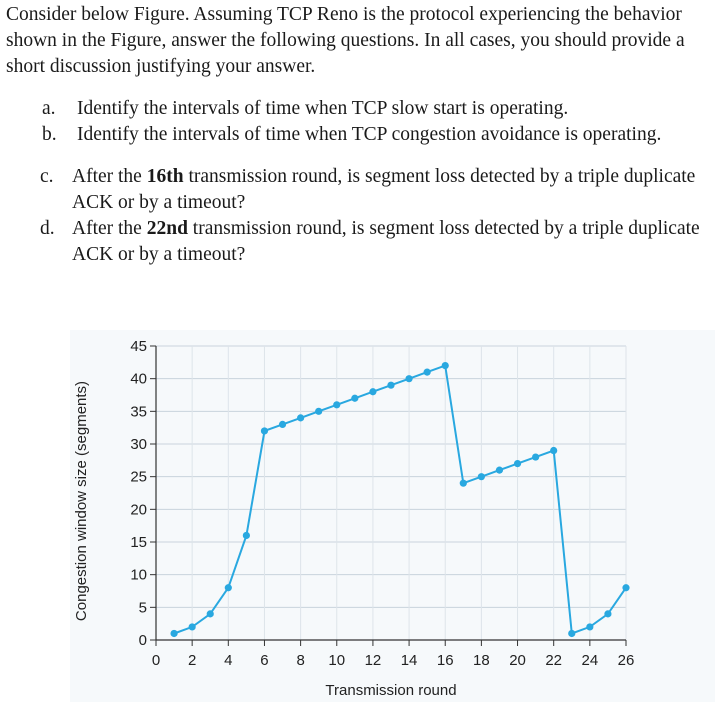  What do you see at coordinates (336, 660) in the screenshot?
I see `x-tick-label: 10` at bounding box center [336, 660].